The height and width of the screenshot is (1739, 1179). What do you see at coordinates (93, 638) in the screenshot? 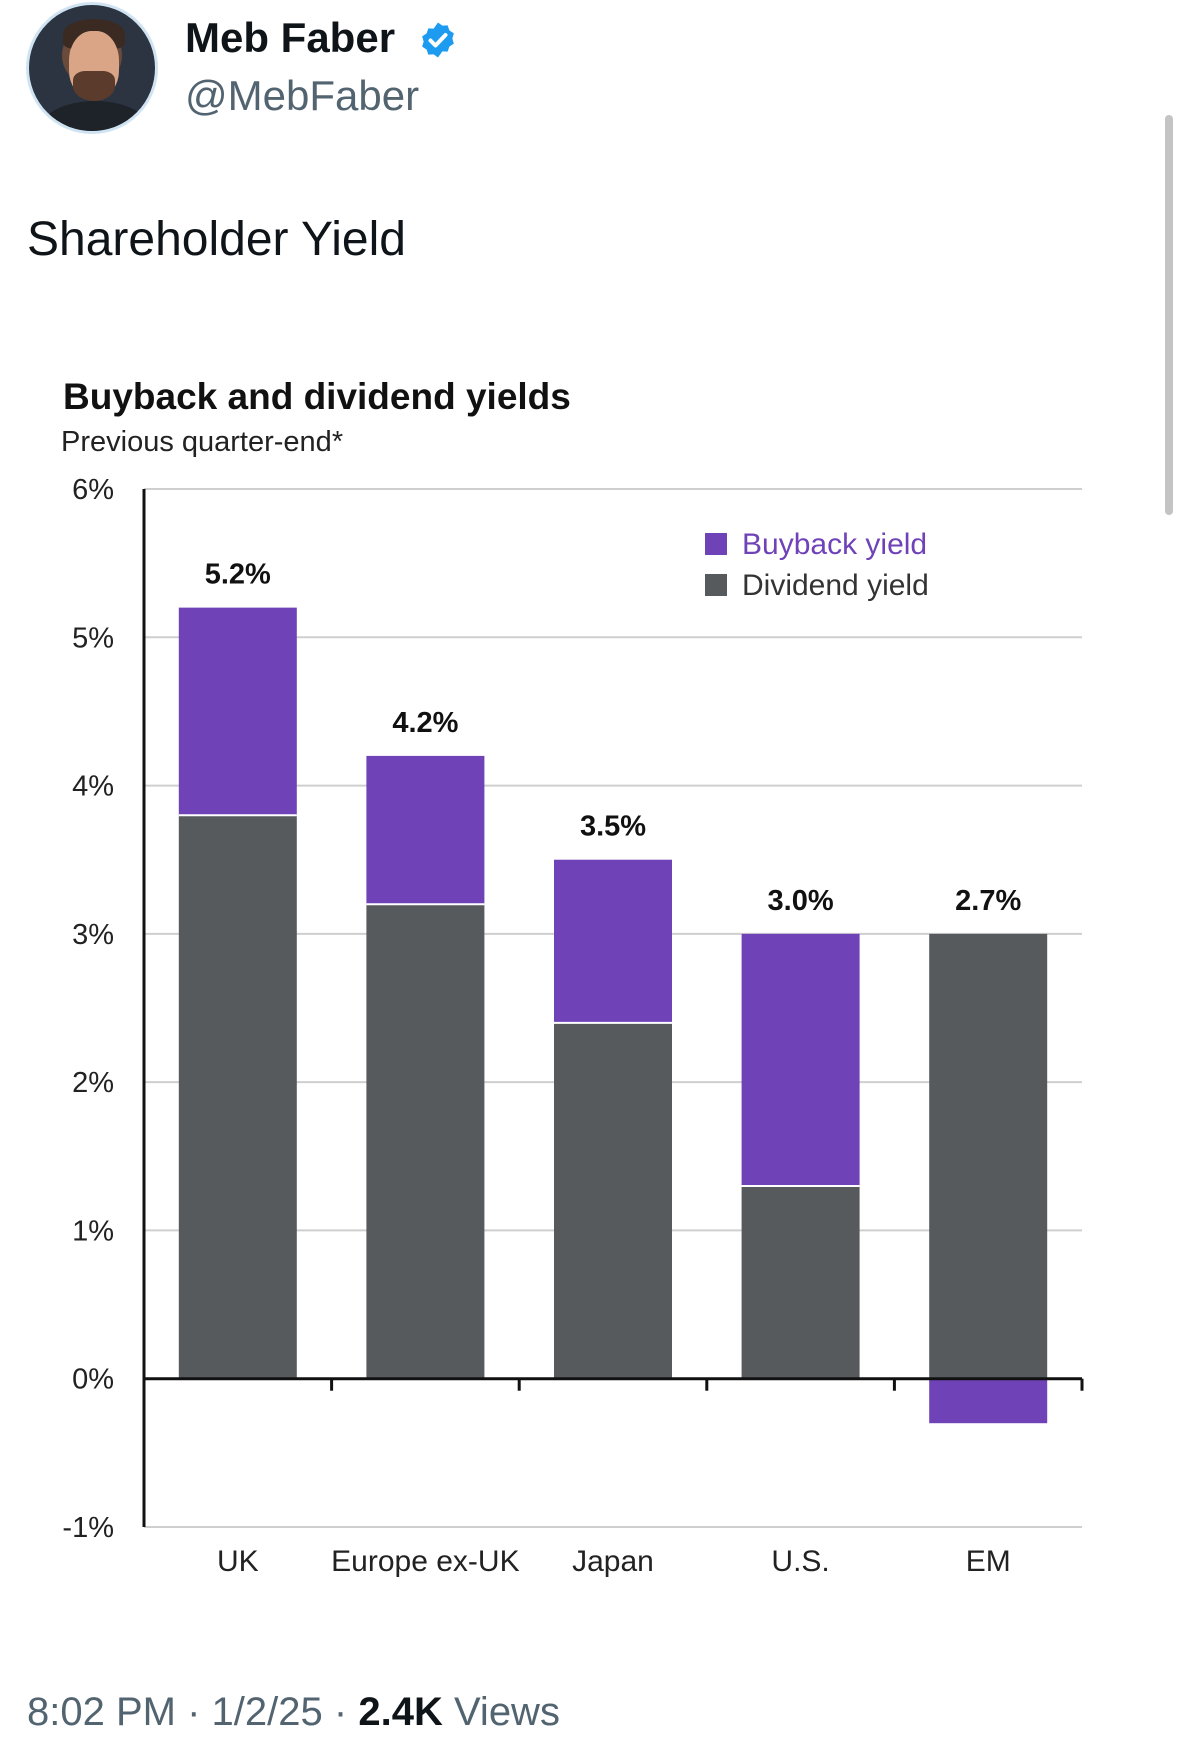
I see `y-tick-label: 5%` at bounding box center [93, 638].